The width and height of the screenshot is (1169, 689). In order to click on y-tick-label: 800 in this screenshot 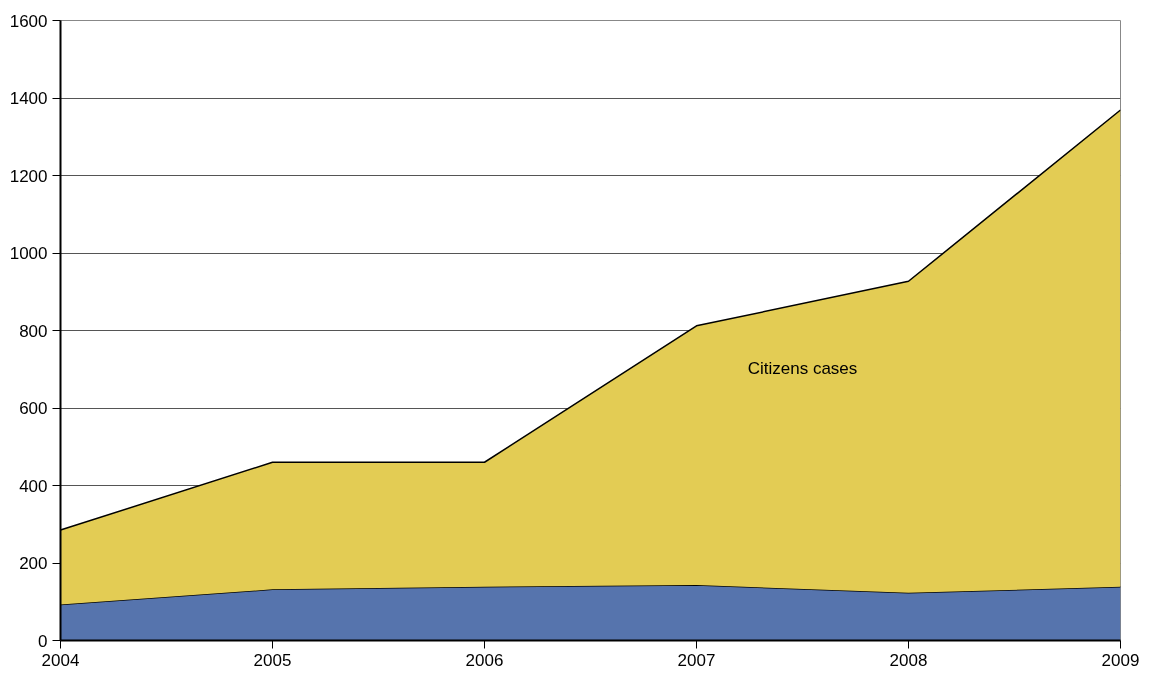, I will do `click(33, 331)`.